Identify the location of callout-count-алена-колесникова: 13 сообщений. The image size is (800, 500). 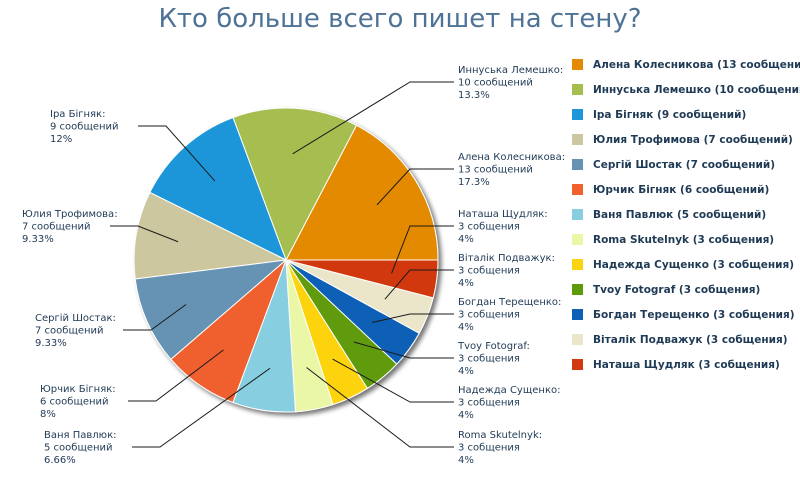
(495, 170).